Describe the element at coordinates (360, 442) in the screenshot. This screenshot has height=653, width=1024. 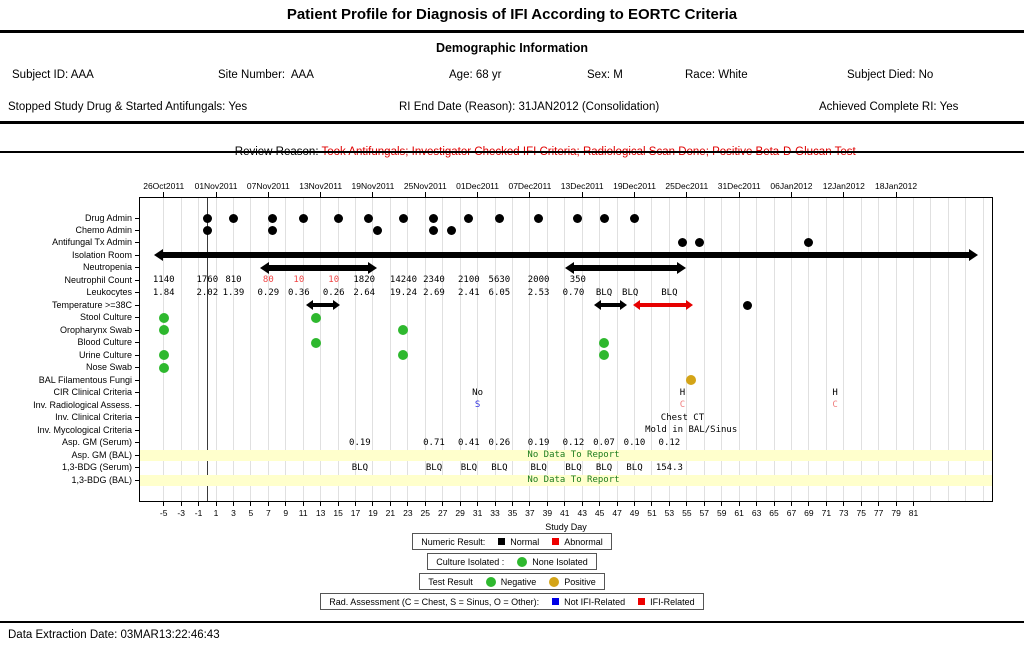
I see `value-annotation: 0.19` at that location.